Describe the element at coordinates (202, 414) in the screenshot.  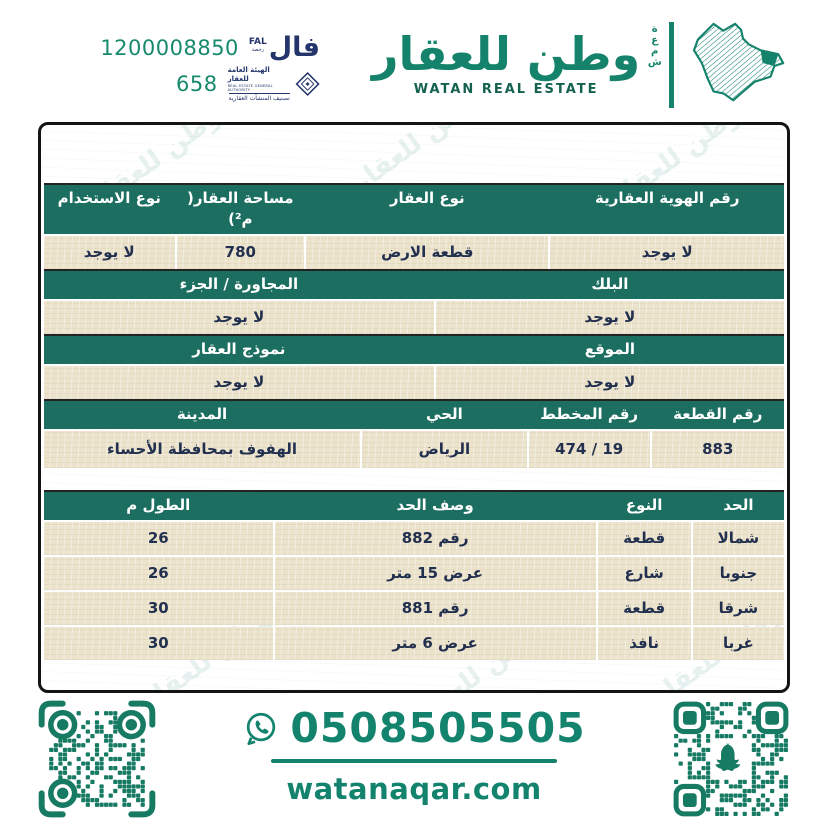
I see `header-city: المدينة` at that location.